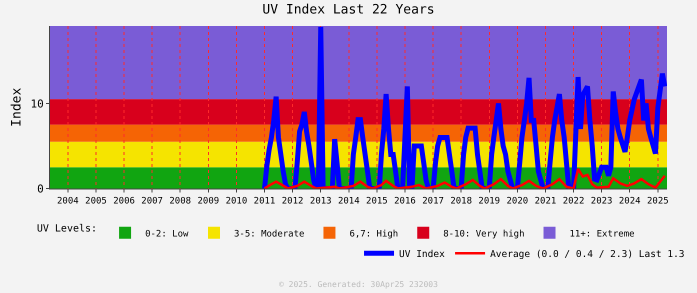  What do you see at coordinates (152, 201) in the screenshot?
I see `x-tick-label: 2007` at bounding box center [152, 201].